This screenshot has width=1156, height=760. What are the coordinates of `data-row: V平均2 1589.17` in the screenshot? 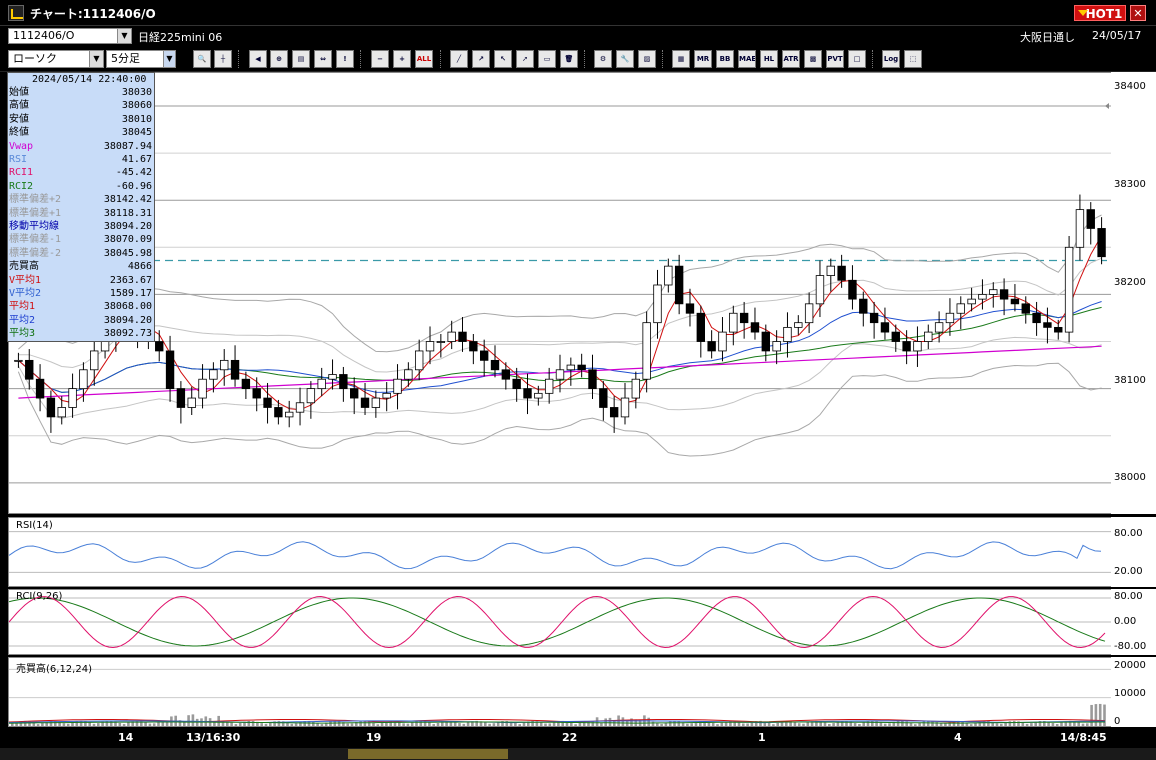 It's located at (81, 293).